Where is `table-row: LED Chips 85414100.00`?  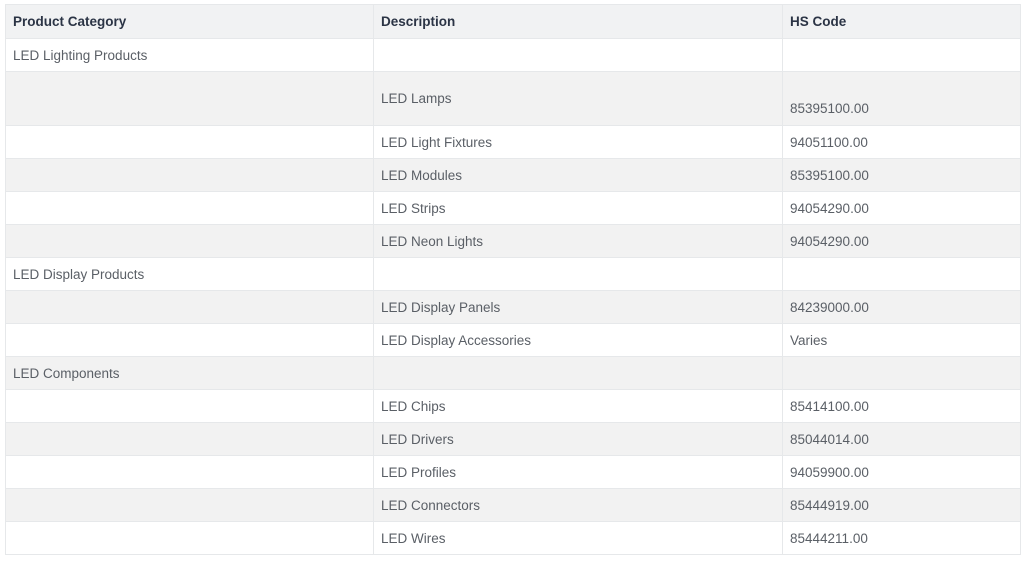
table-row: LED Chips 85414100.00 is located at coordinates (513, 406).